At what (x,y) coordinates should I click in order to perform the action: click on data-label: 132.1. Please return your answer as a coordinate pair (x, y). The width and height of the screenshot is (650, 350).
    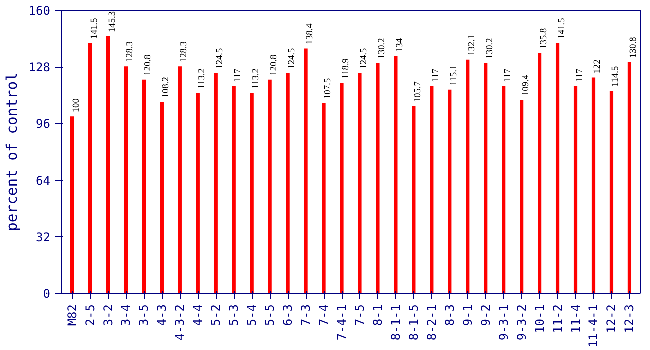
    Looking at the image, I should click on (472, 45).